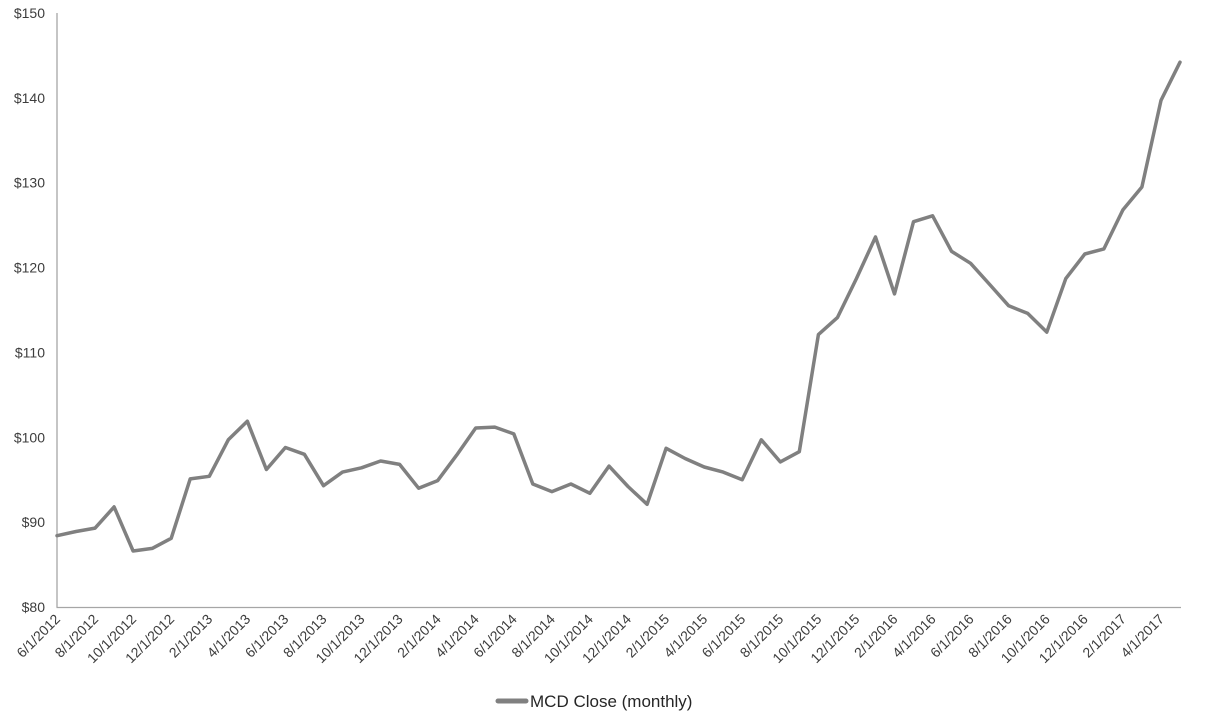 This screenshot has width=1207, height=727. I want to click on y-axis-tick-label: $90, so click(34, 522).